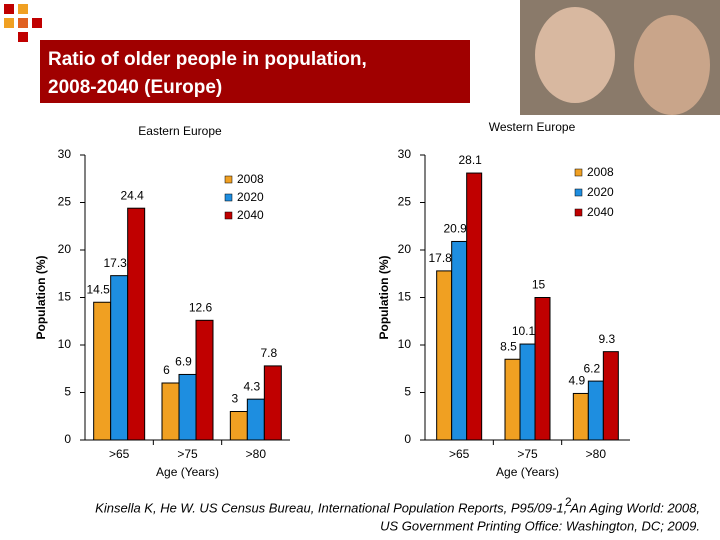 This screenshot has height=540, width=720. Describe the element at coordinates (132, 195) in the screenshot. I see `data-label: 24.4` at that location.